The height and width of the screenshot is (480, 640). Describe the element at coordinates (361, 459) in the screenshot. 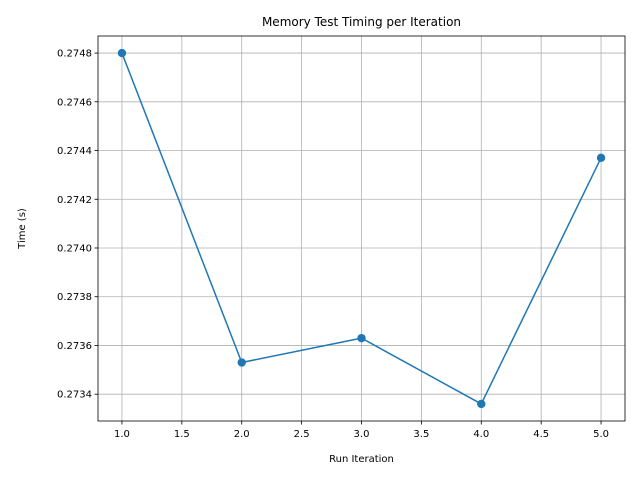

I see `x-axis-label: Run Iteration` at that location.